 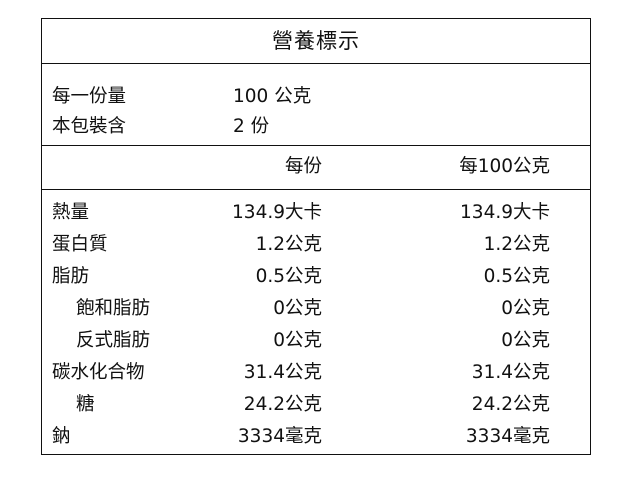 What do you see at coordinates (282, 372) in the screenshot?
I see `nutrient-per-serving: 31.4公克` at bounding box center [282, 372].